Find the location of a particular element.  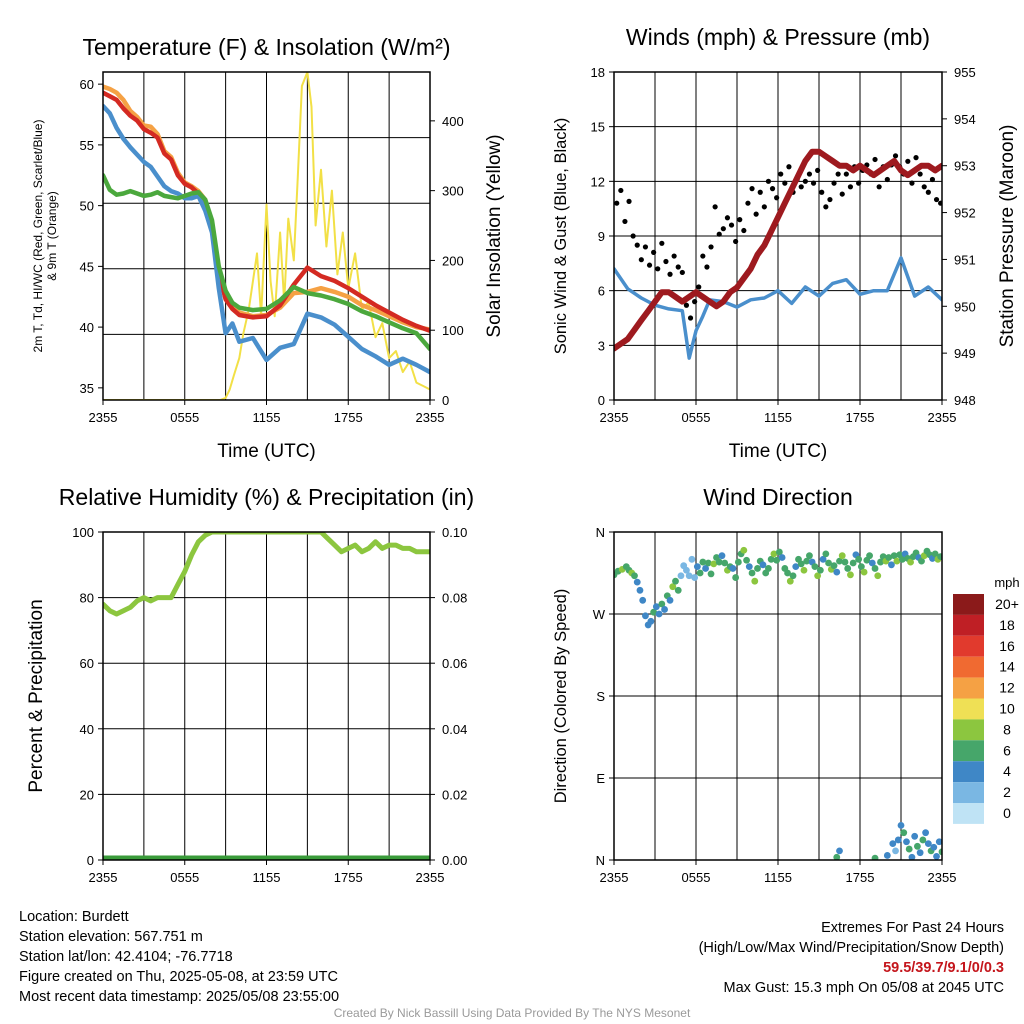

y2-tick-label: 0.08 is located at coordinates (454, 598).